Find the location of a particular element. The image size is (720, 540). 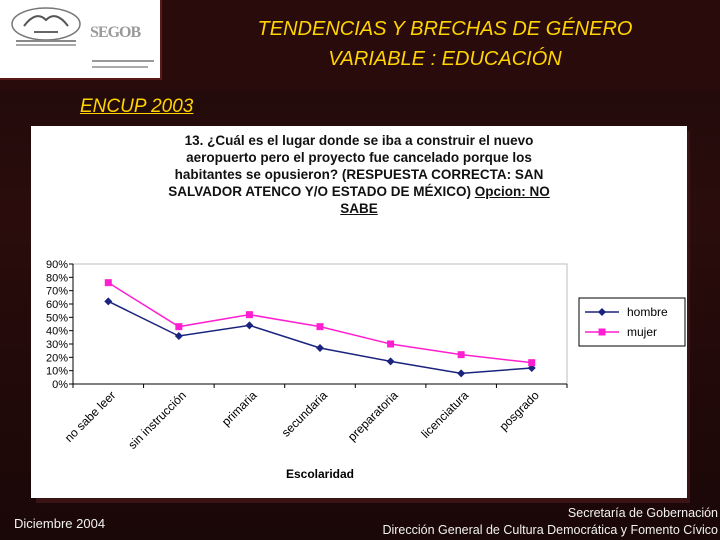

y-tick-label: 0% is located at coordinates (60, 385).